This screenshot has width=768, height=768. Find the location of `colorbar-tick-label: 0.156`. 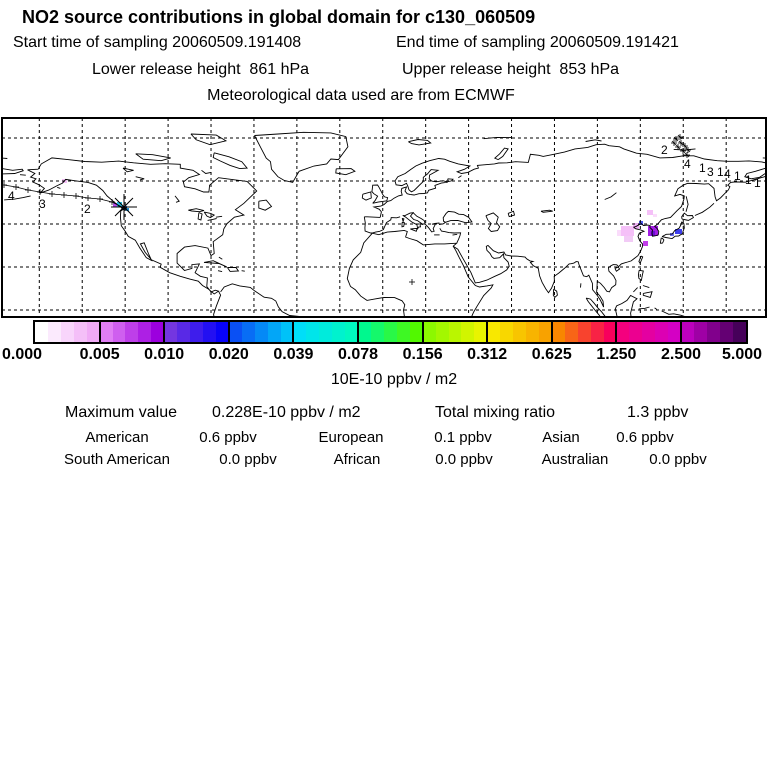

colorbar-tick-label: 0.156 is located at coordinates (422, 354).